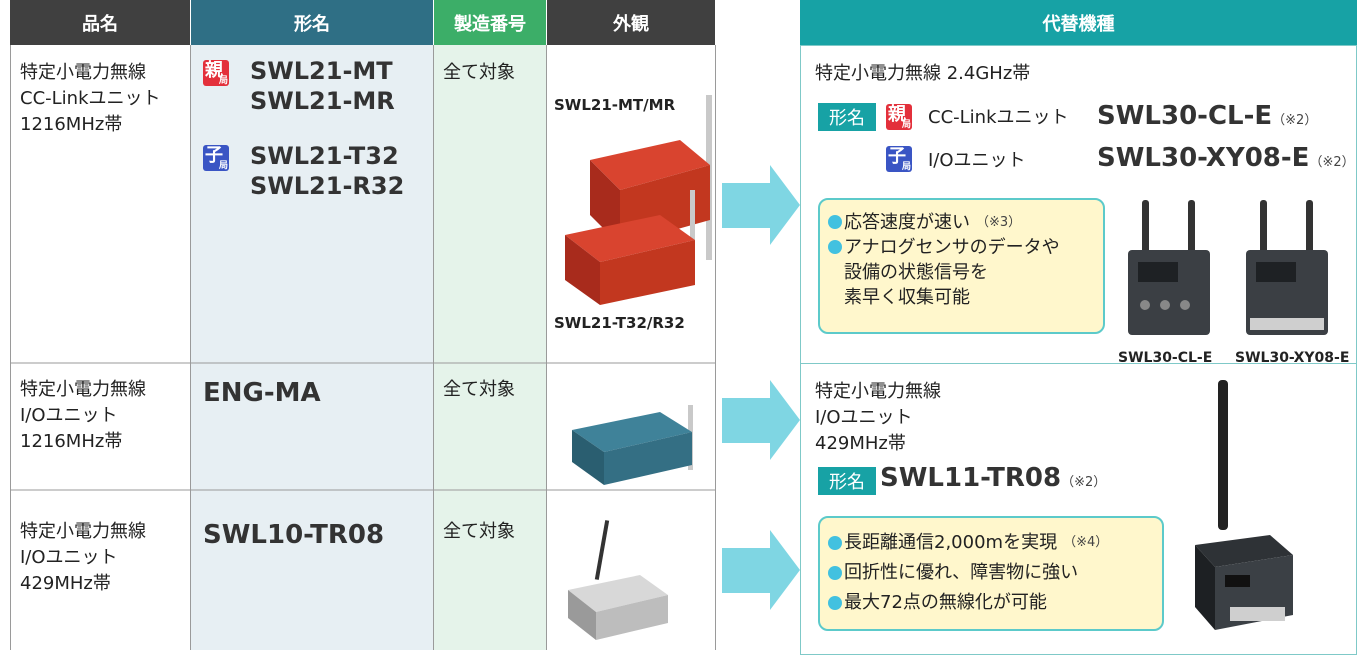  Describe the element at coordinates (65, 583) in the screenshot. I see `name-line: 429MHz帯` at that location.